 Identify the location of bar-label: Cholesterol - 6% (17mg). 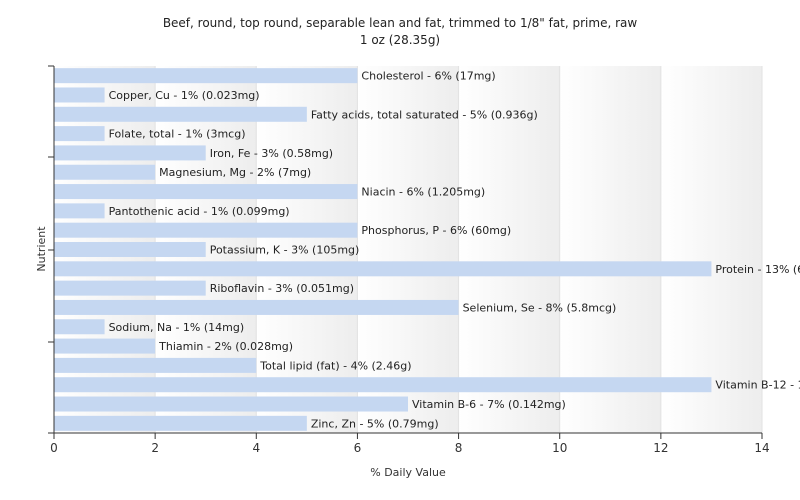
(428, 76).